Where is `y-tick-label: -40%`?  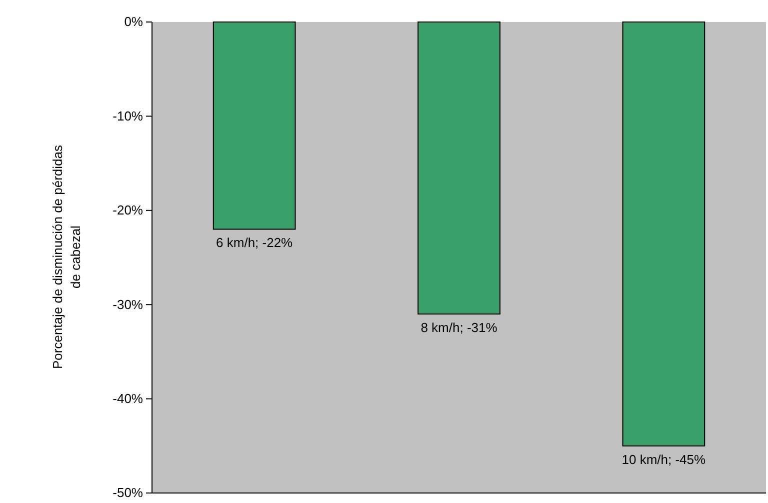 y-tick-label: -40% is located at coordinates (128, 398).